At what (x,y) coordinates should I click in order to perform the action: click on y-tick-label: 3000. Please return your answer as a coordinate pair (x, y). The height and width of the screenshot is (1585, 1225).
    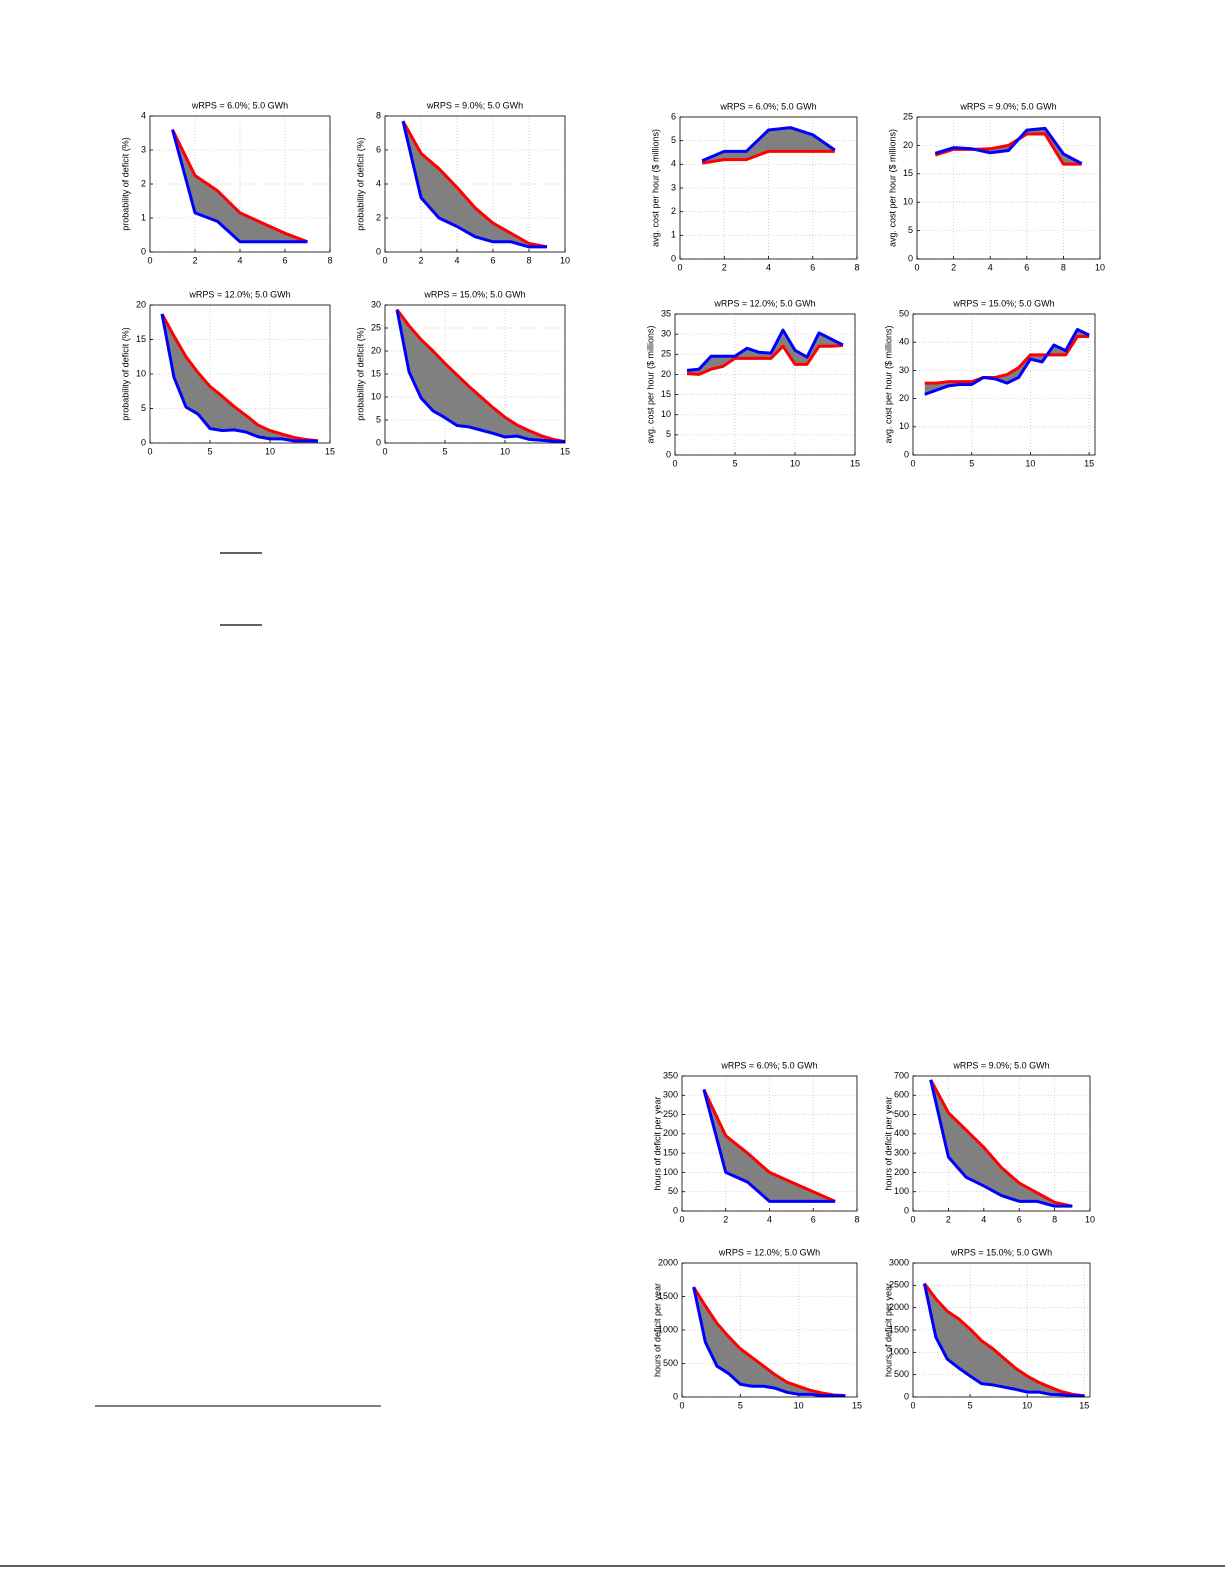
    Looking at the image, I should click on (899, 1262).